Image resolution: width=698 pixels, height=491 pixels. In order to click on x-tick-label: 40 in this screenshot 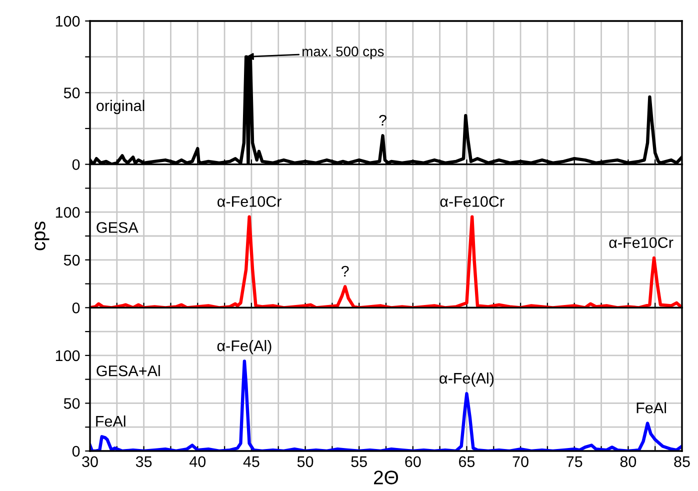, I will do `click(197, 462)`.